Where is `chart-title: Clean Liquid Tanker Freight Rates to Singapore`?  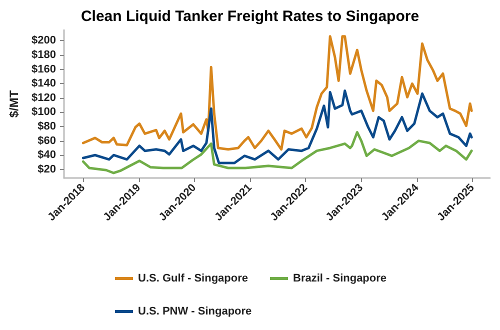
chart-title: Clean Liquid Tanker Freight Rates to Singapore is located at coordinates (250, 16).